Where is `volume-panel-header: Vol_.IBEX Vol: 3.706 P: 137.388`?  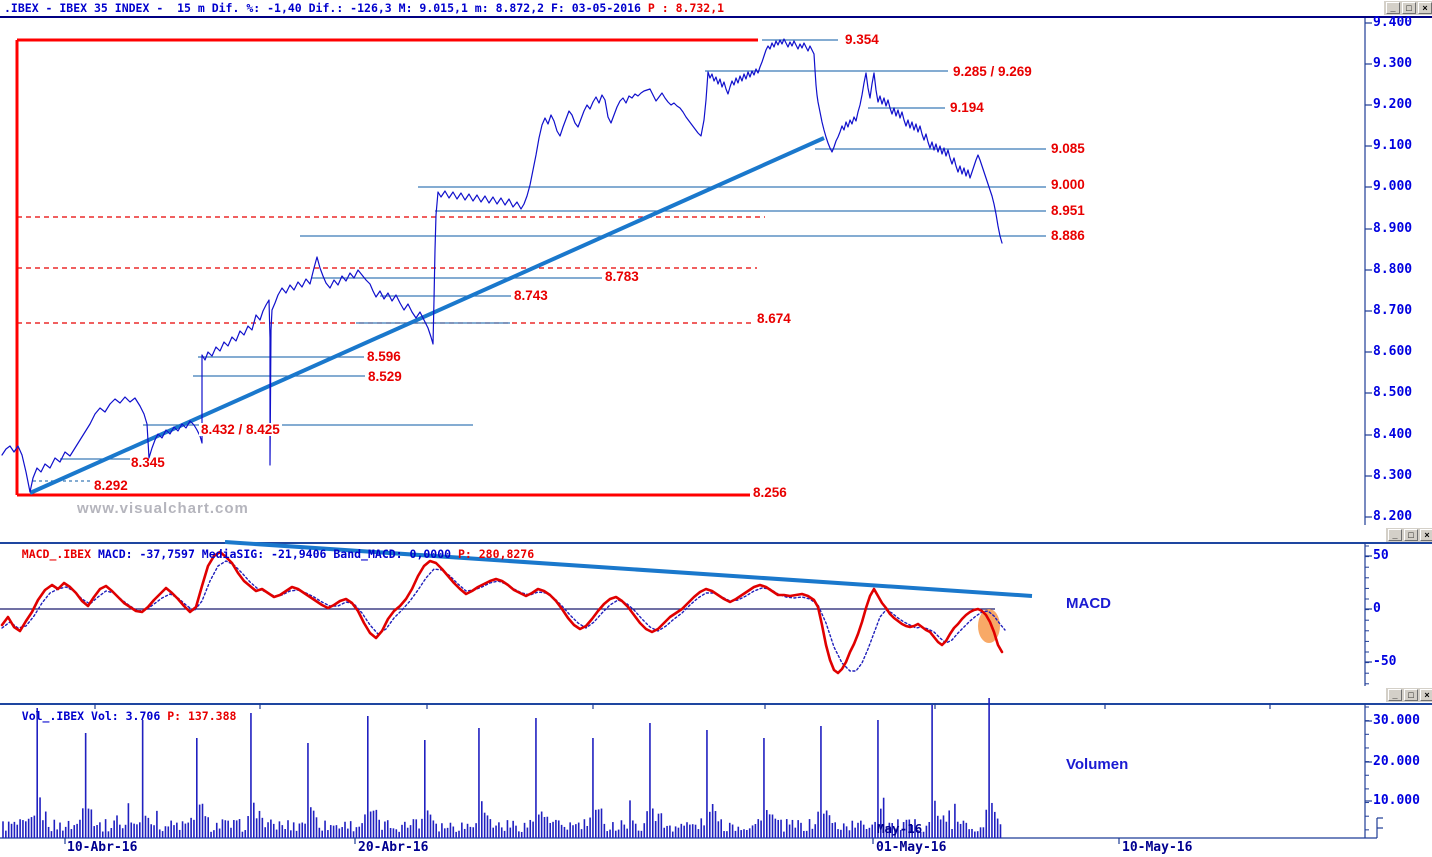 volume-panel-header: Vol_.IBEX Vol: 3.706 P: 137.388 is located at coordinates (120, 716).